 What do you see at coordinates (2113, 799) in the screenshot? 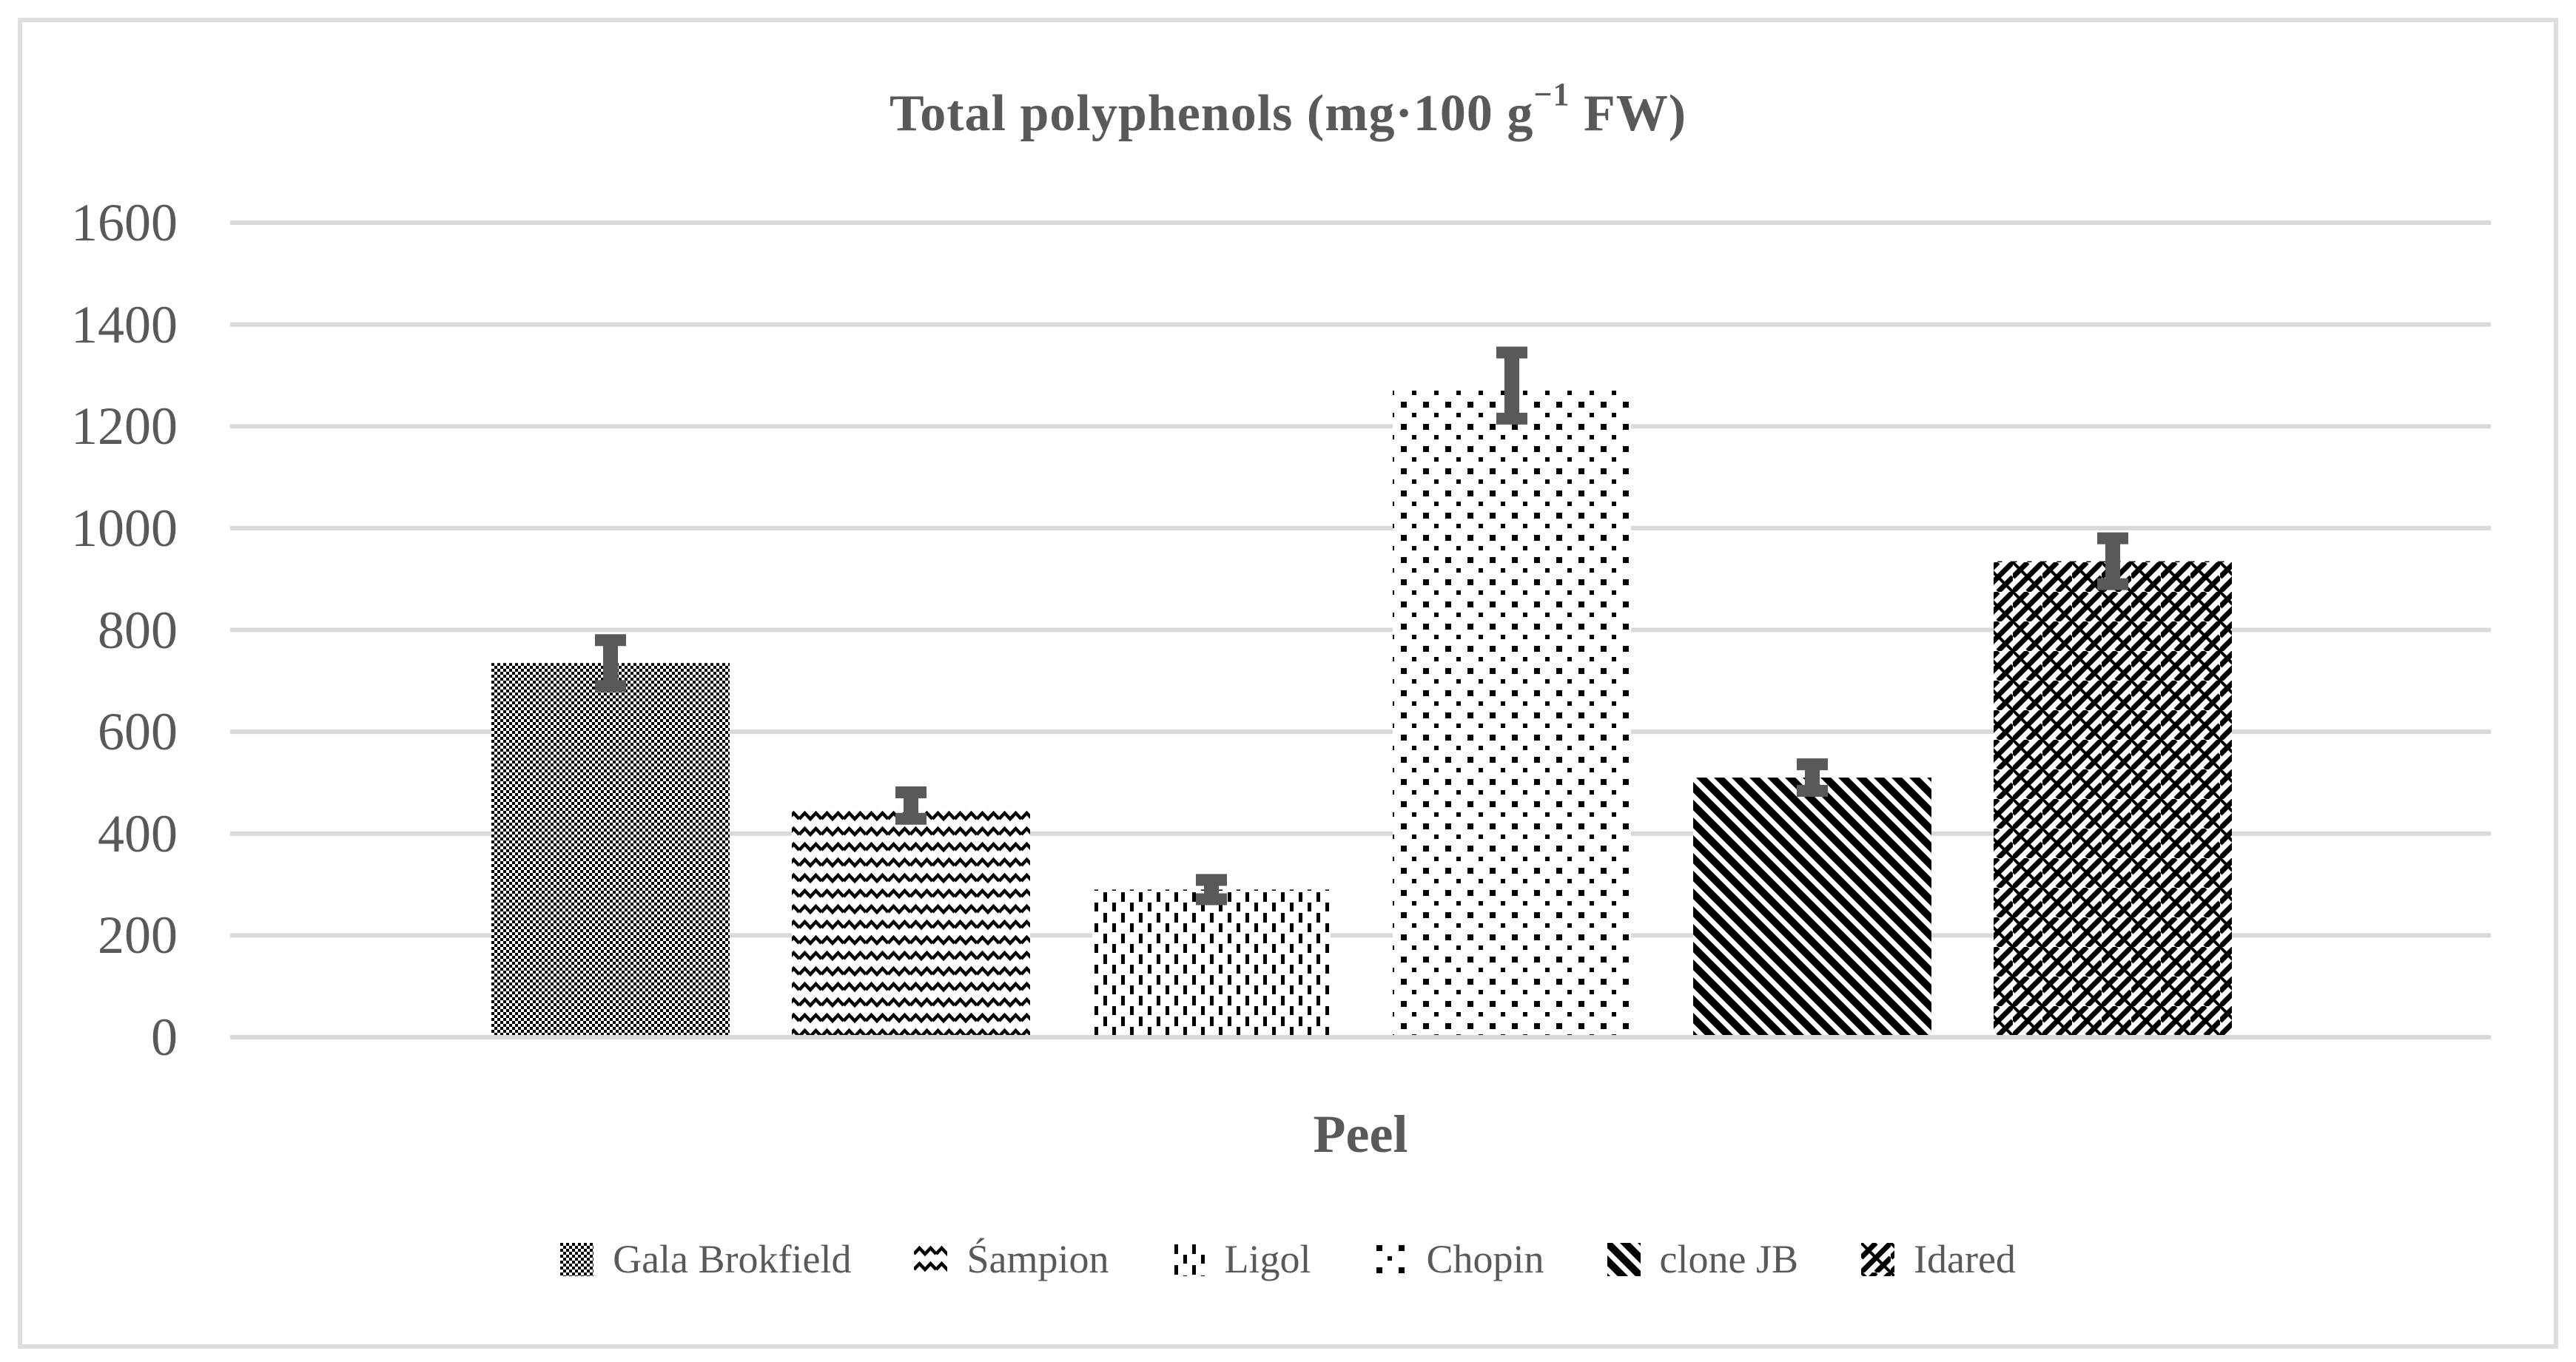
I see `bar-idared` at bounding box center [2113, 799].